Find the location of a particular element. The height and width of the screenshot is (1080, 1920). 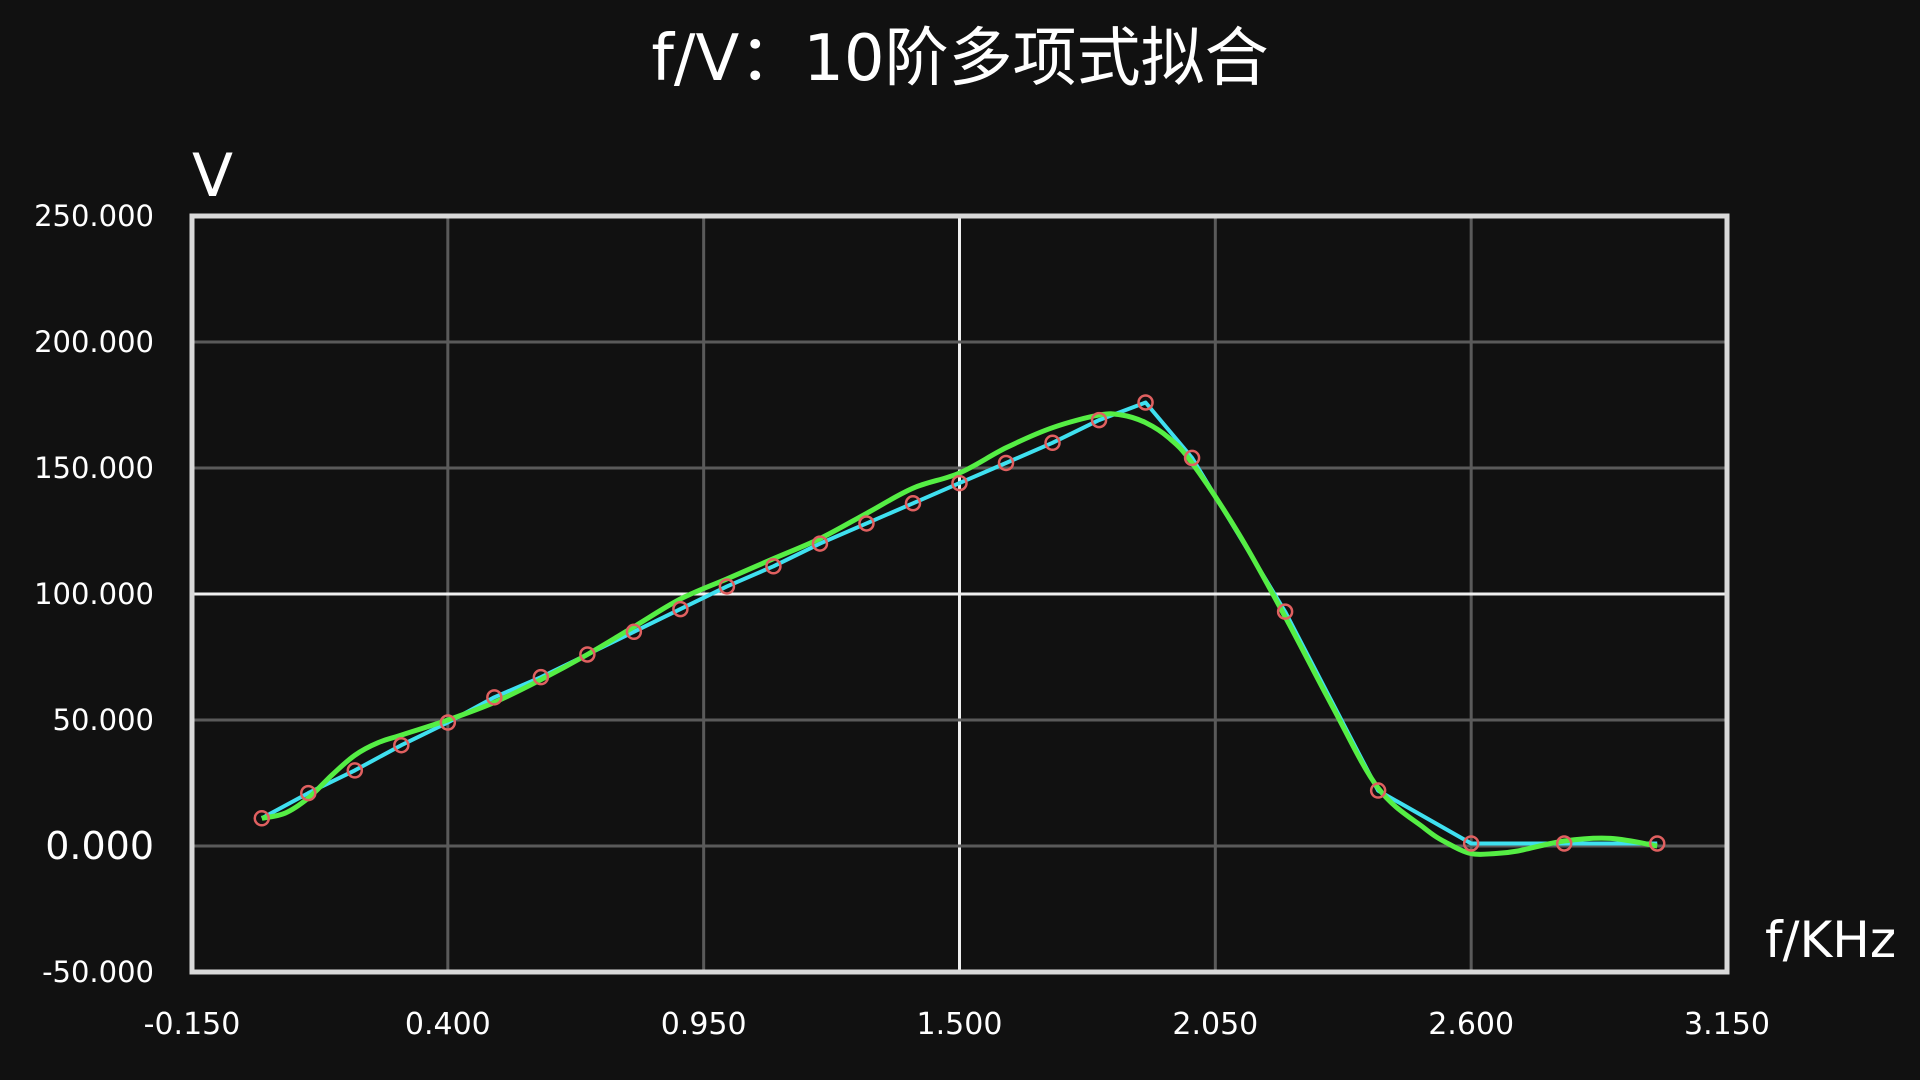

x-tick-label: 2.050 is located at coordinates (1215, 1024).